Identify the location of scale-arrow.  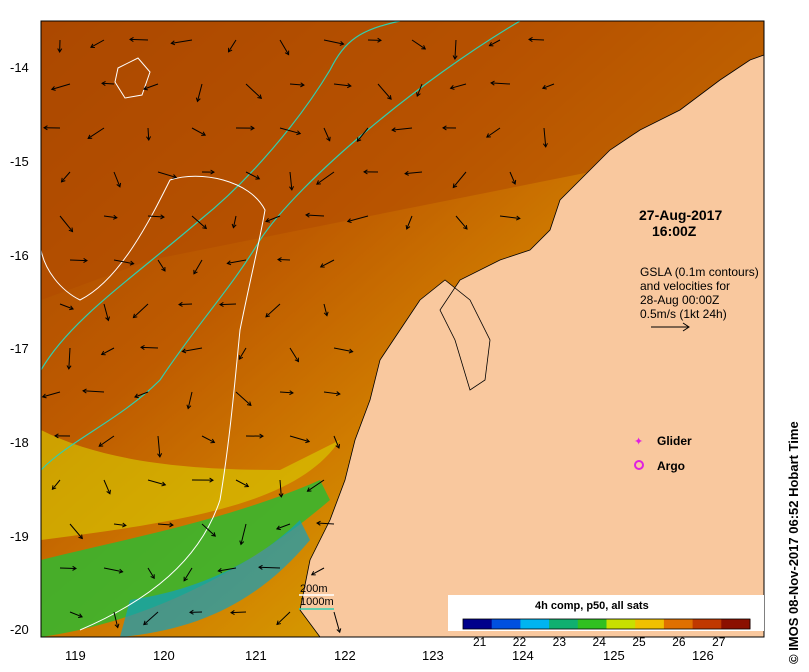
(670, 327).